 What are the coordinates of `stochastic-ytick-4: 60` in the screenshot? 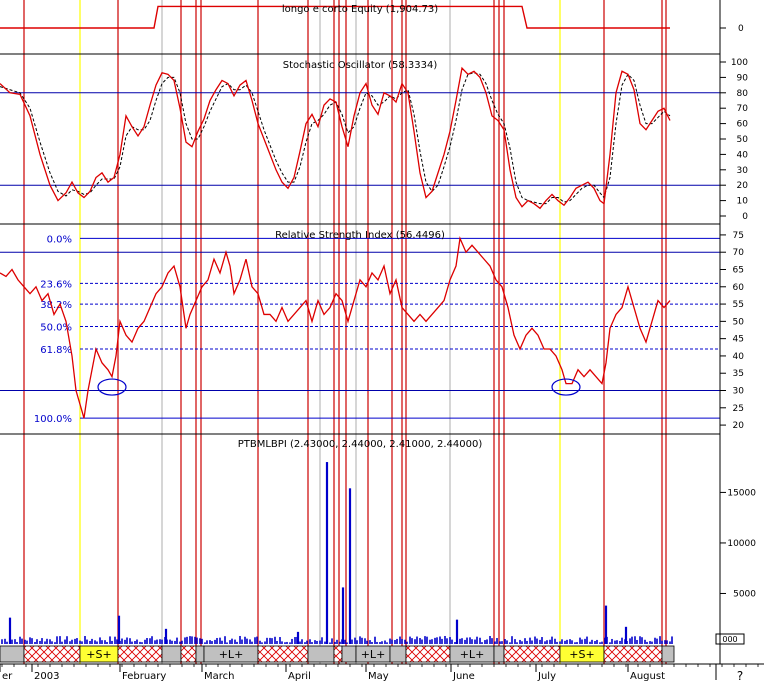 It's located at (743, 125).